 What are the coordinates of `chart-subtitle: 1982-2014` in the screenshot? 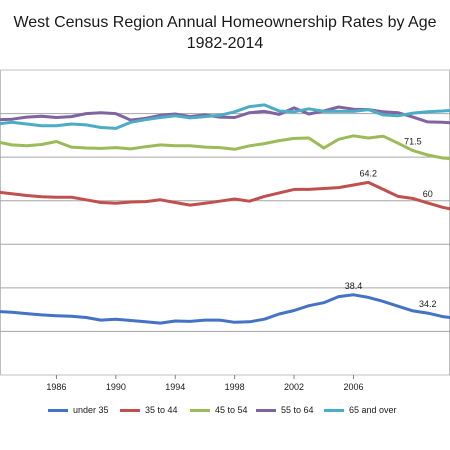 It's located at (225, 43).